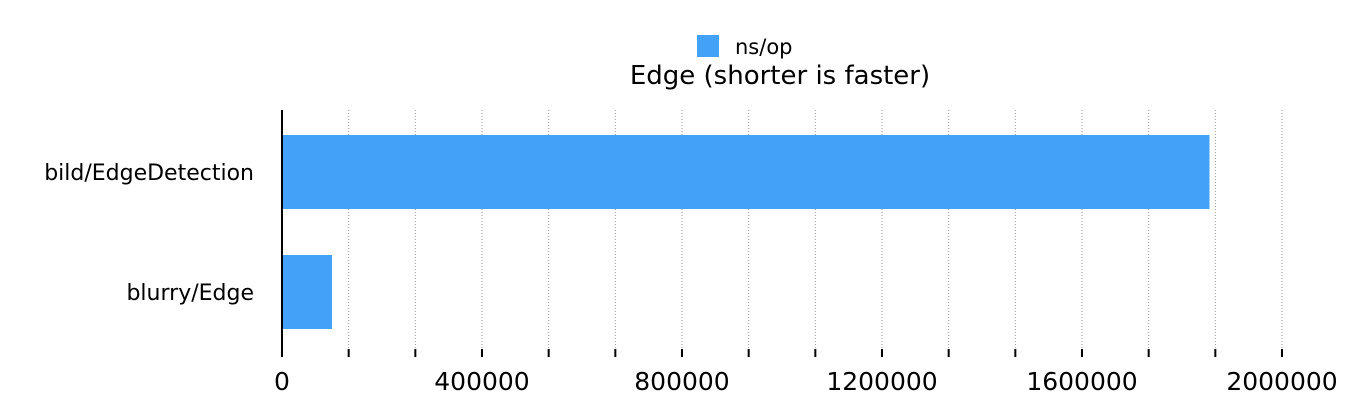  I want to click on x-tick-label: 1200000, so click(881, 381).